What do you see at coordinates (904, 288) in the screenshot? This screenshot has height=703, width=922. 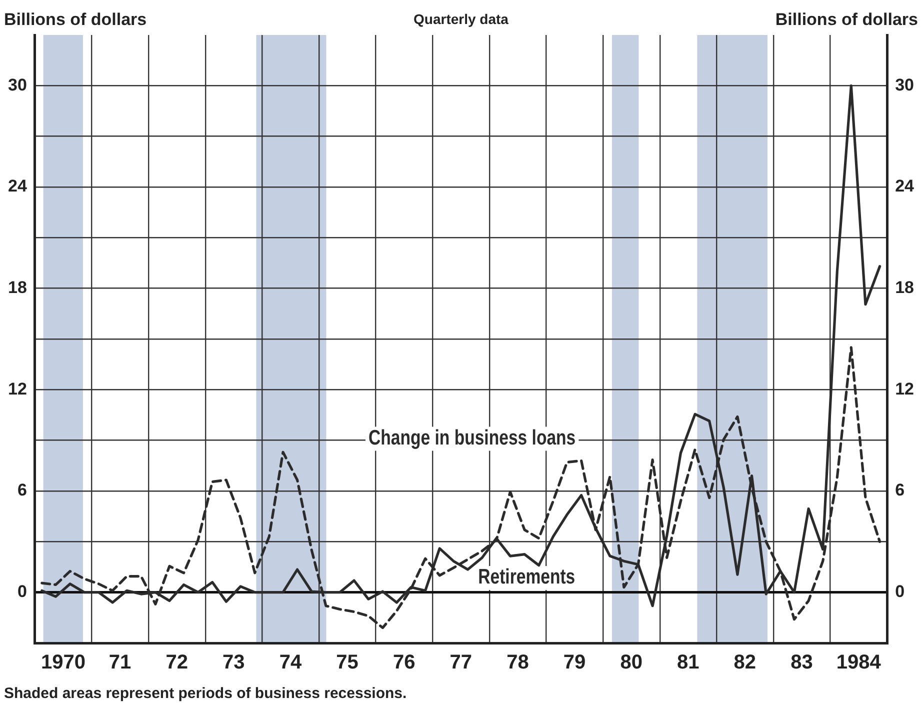 I see `y2-tick-label: 18` at bounding box center [904, 288].